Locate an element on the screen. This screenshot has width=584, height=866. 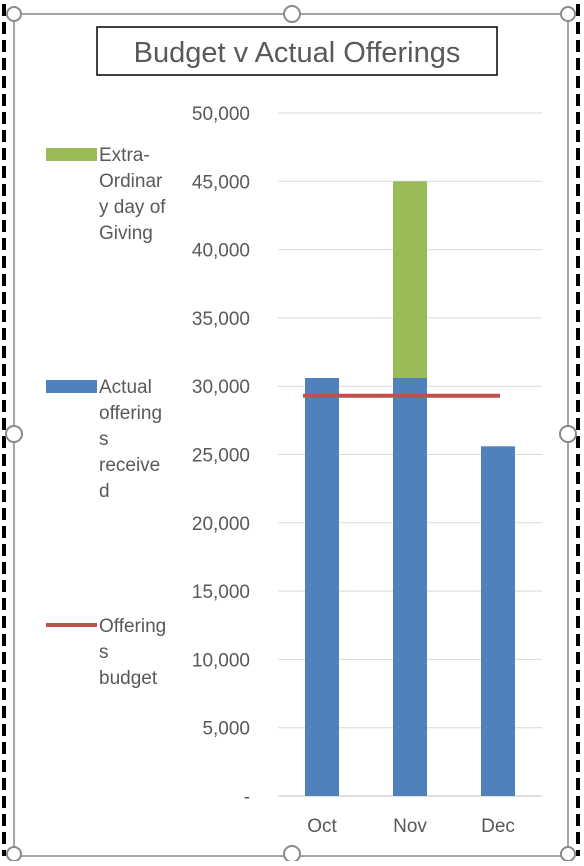
legend-label-line: Offering is located at coordinates (132, 626).